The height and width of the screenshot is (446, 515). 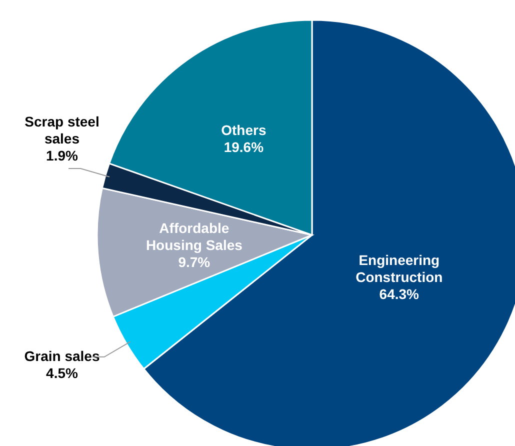 What do you see at coordinates (62, 130) in the screenshot?
I see `slice-label: Scrap steel sales` at bounding box center [62, 130].